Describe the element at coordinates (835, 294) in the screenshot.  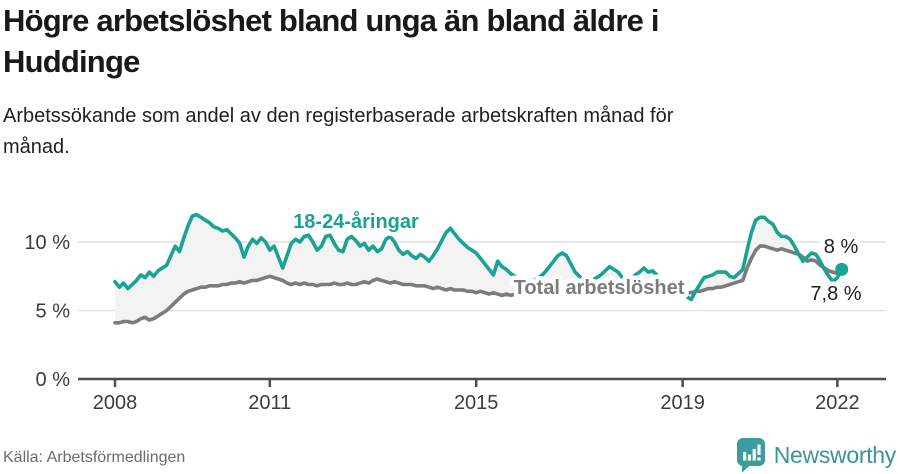
I see `total-end-value-label: 7,8 %` at that location.